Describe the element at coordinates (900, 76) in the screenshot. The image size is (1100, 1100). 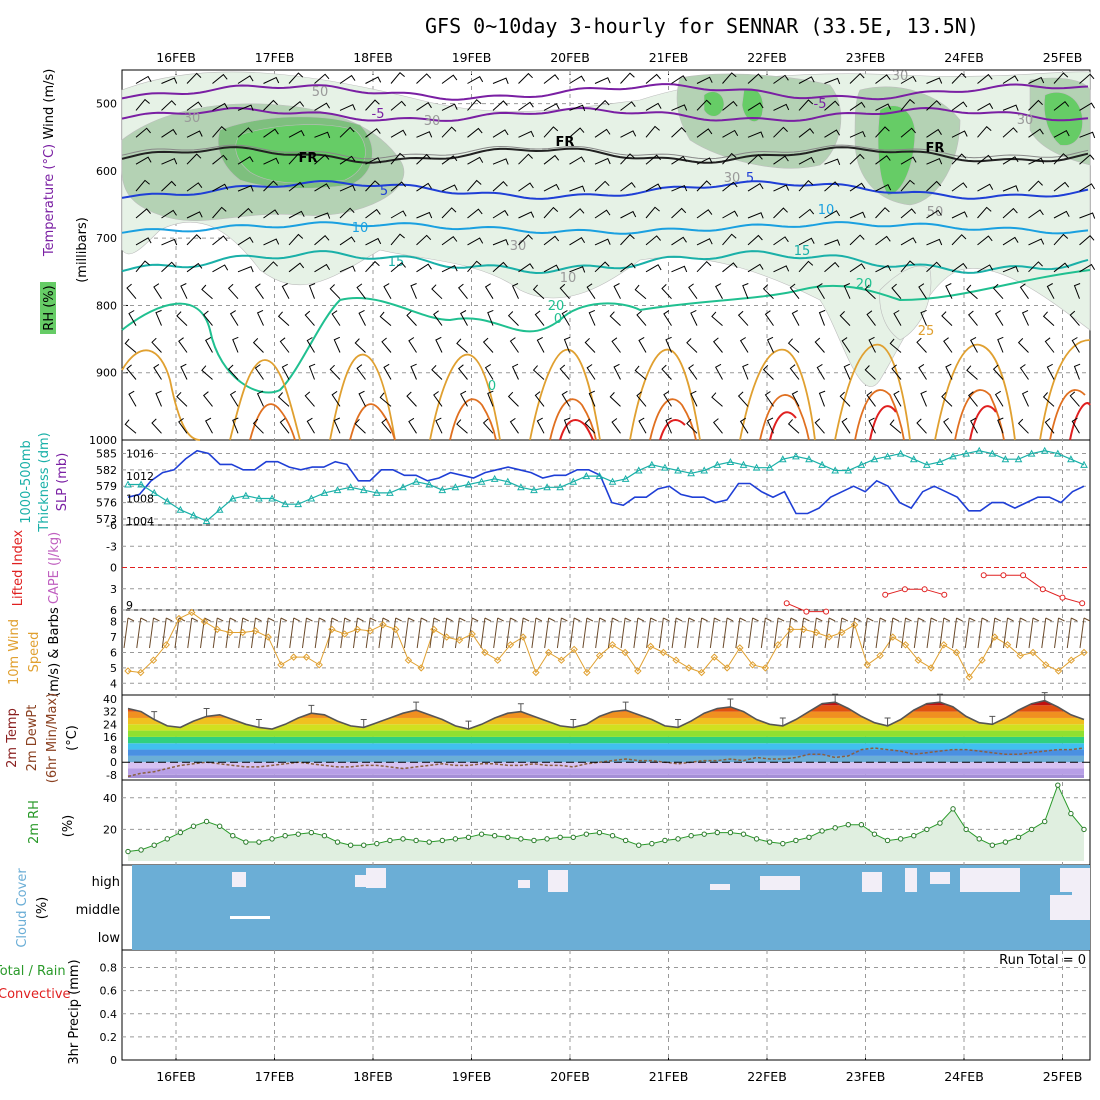
I see `contour-label: 30` at that location.